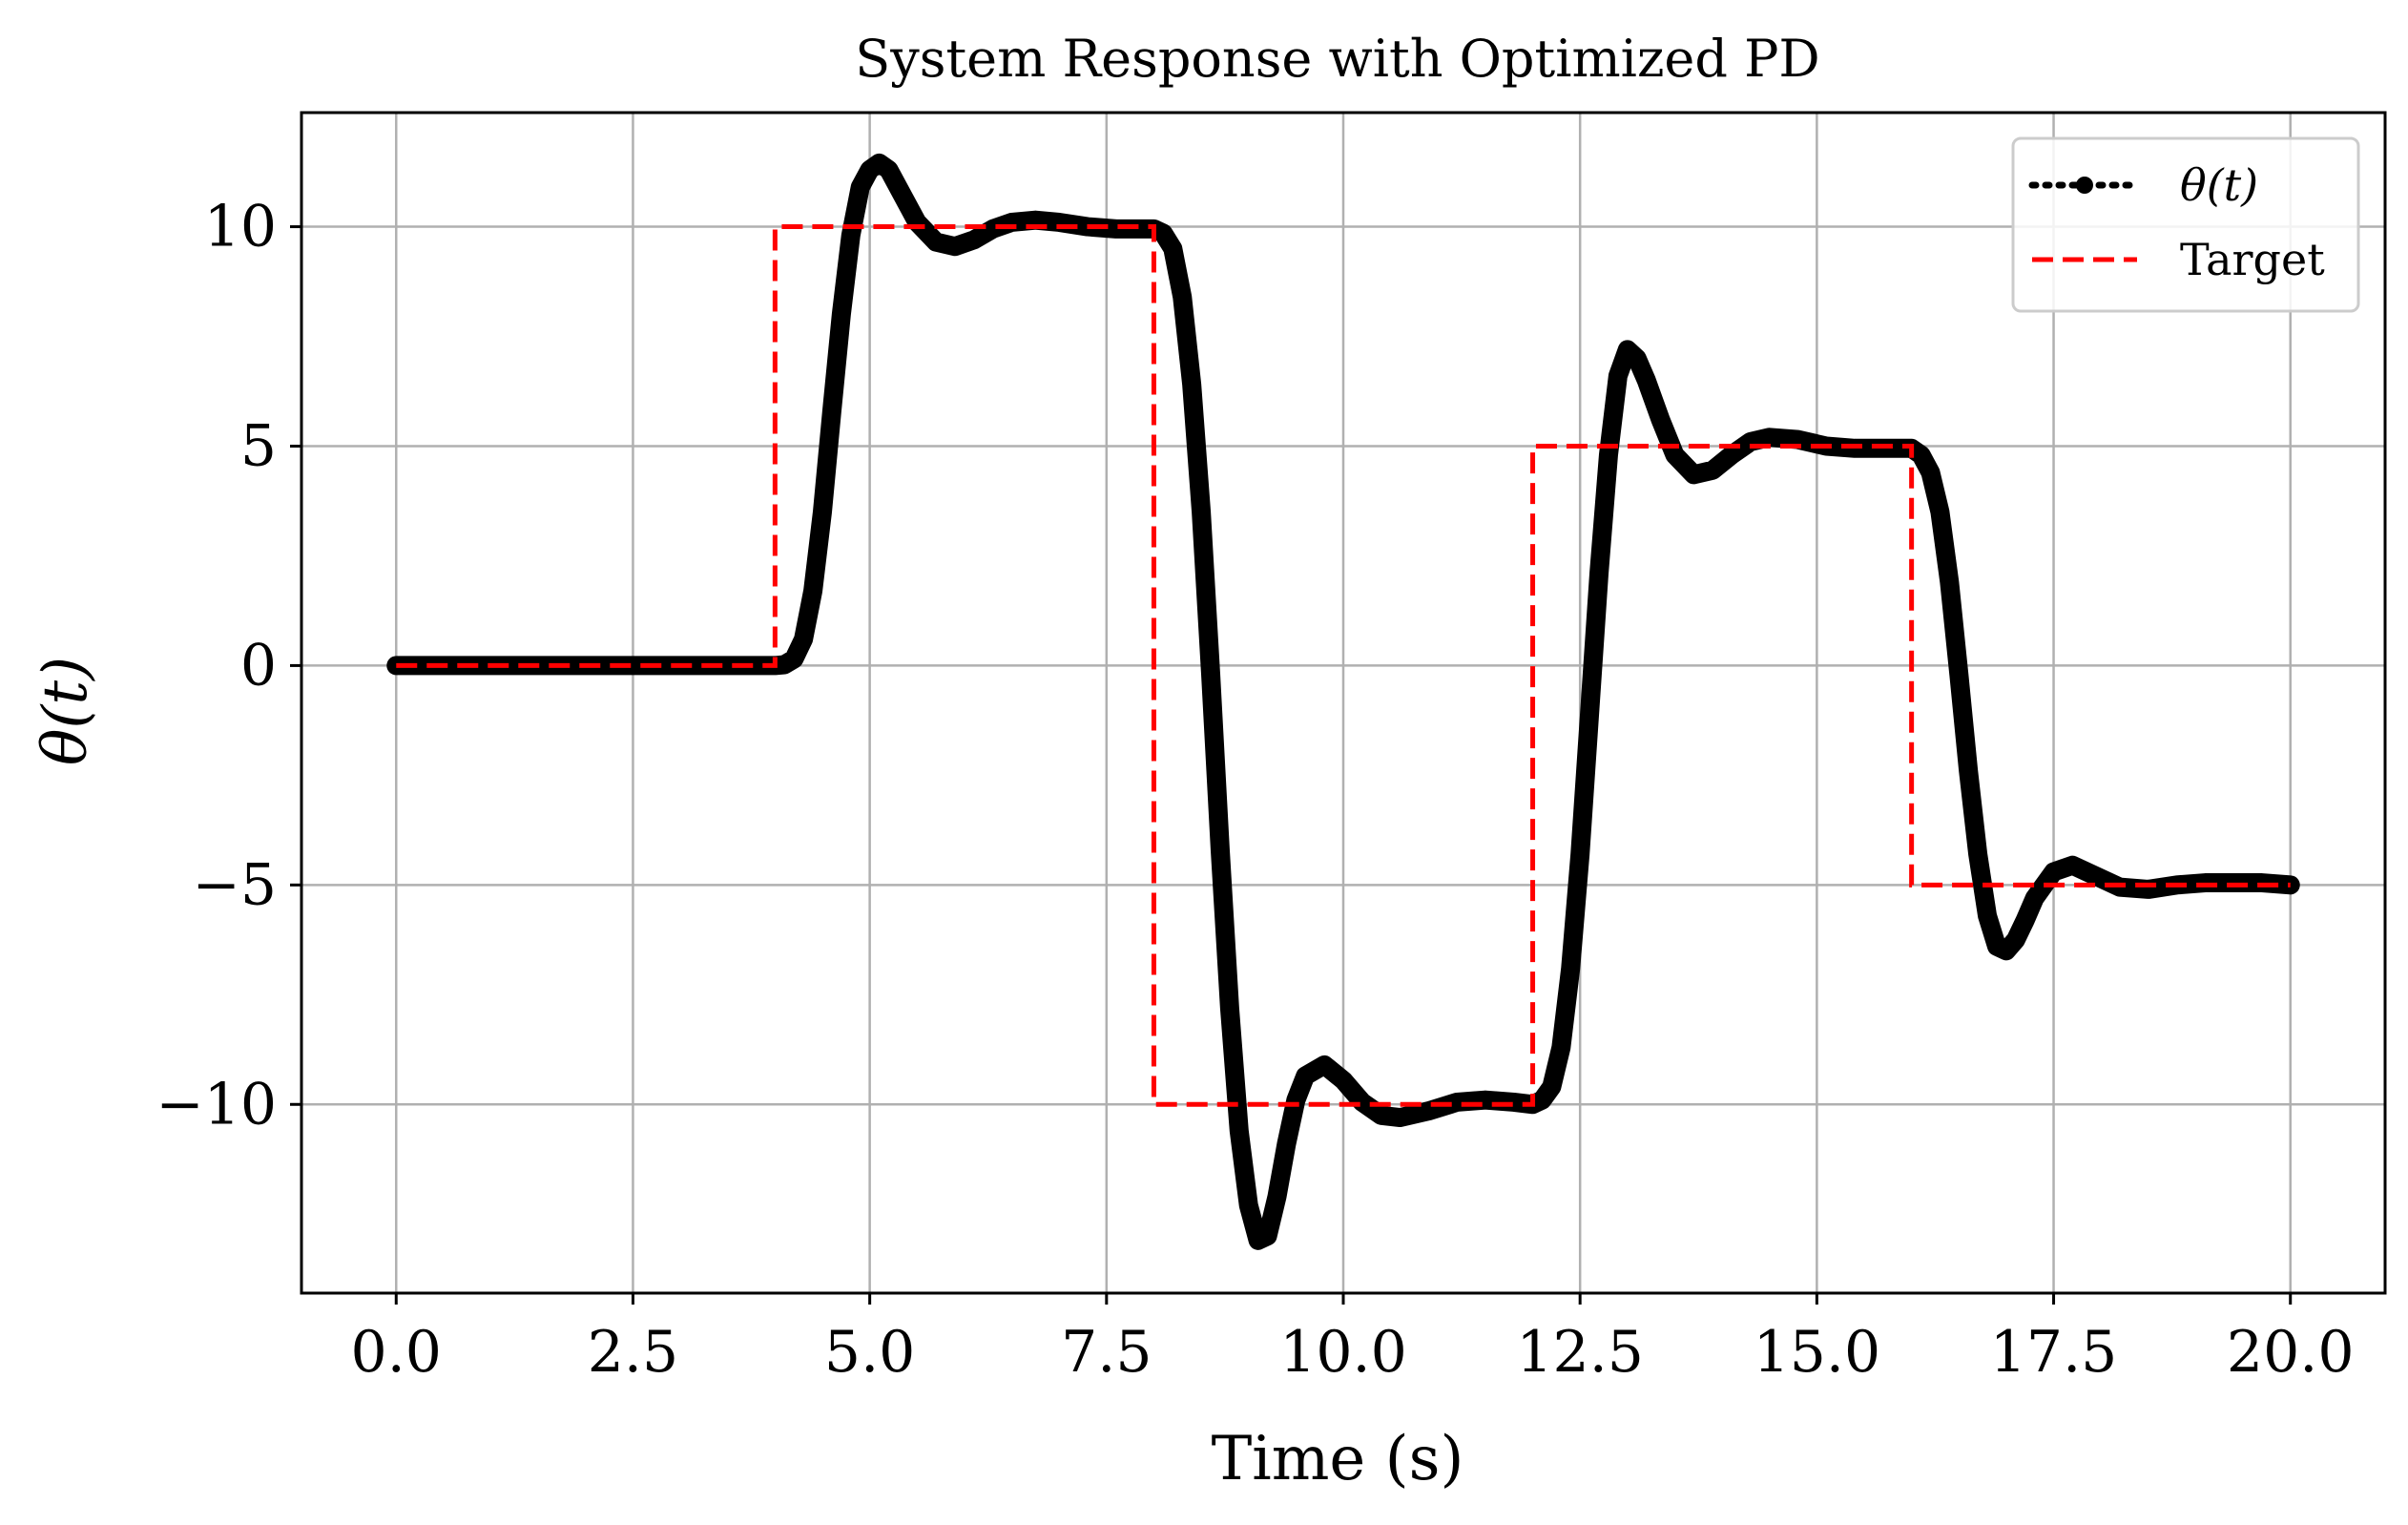 This screenshot has height=1525, width=2408. Describe the element at coordinates (1817, 1352) in the screenshot. I see `x-tick-label: 15.0` at that location.